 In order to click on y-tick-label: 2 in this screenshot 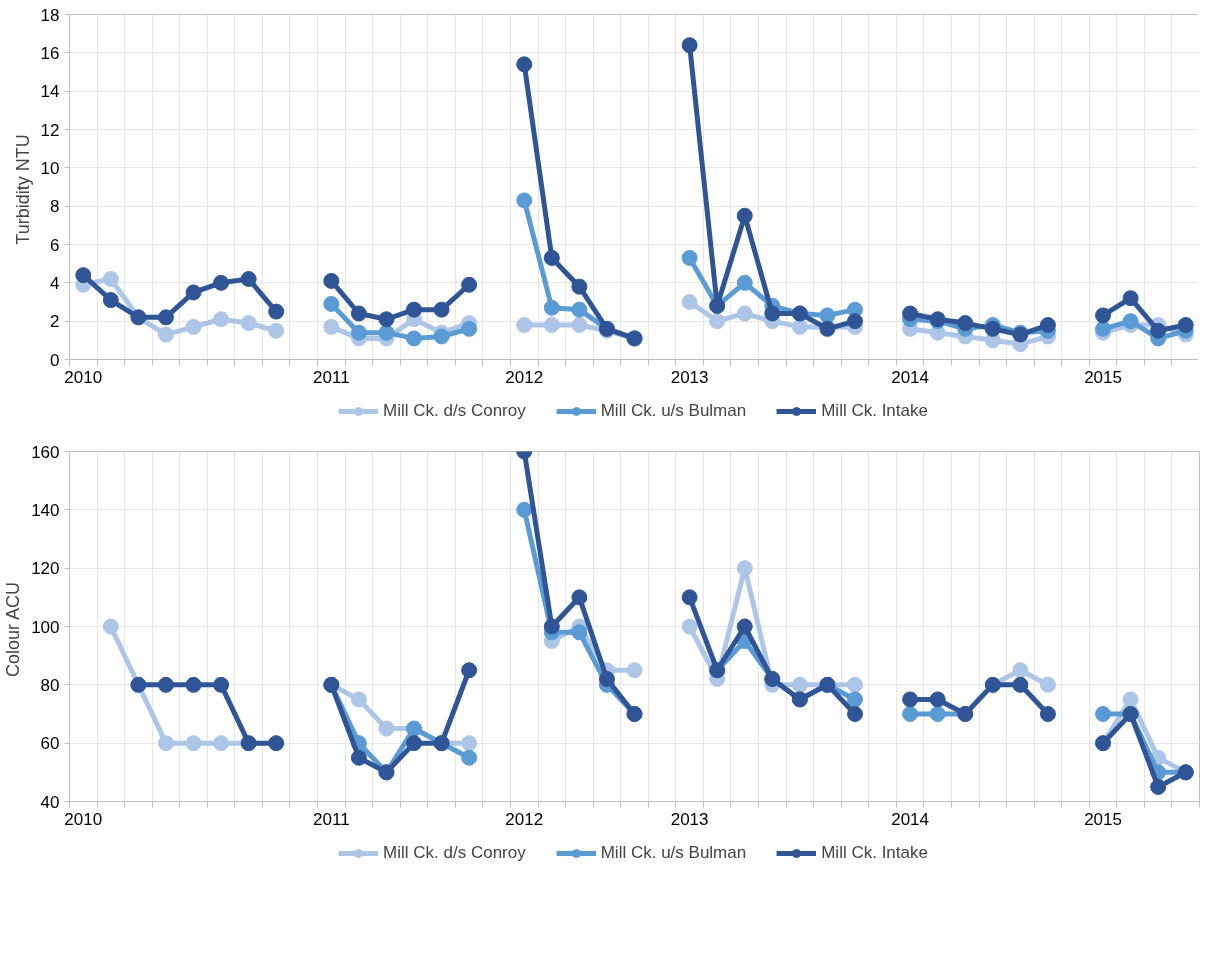, I will do `click(55, 322)`.